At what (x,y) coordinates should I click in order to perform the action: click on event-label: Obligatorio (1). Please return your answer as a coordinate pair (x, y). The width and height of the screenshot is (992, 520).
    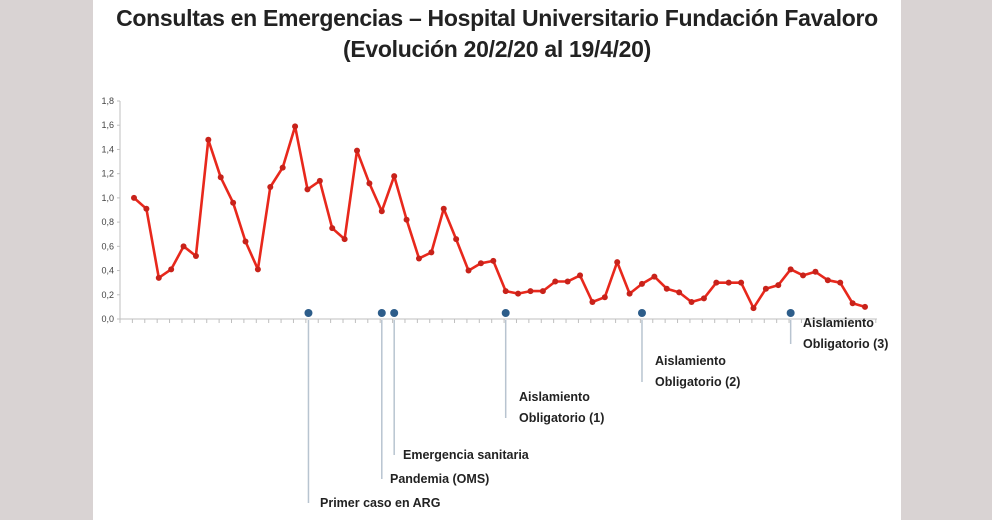
    Looking at the image, I should click on (561, 418).